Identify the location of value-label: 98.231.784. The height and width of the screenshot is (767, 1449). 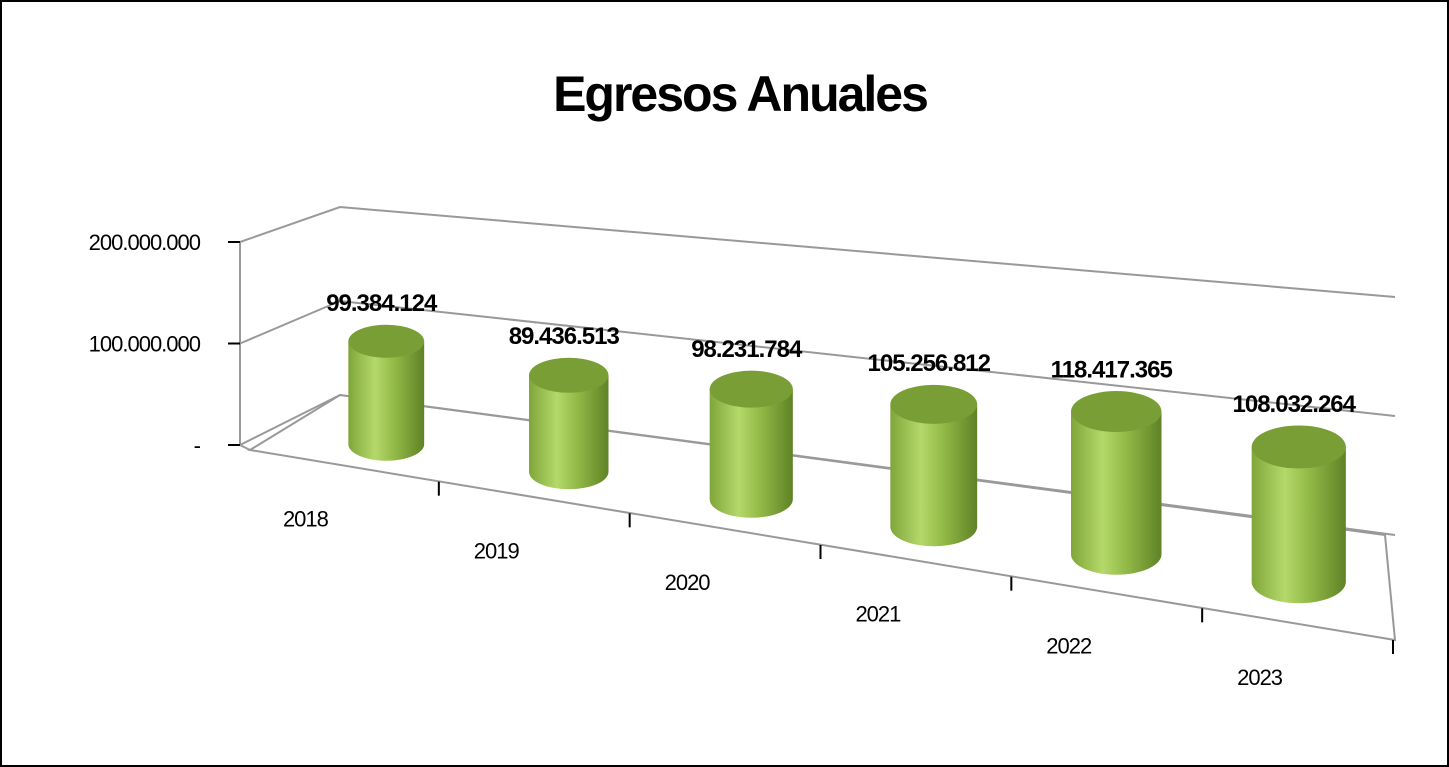
(747, 349).